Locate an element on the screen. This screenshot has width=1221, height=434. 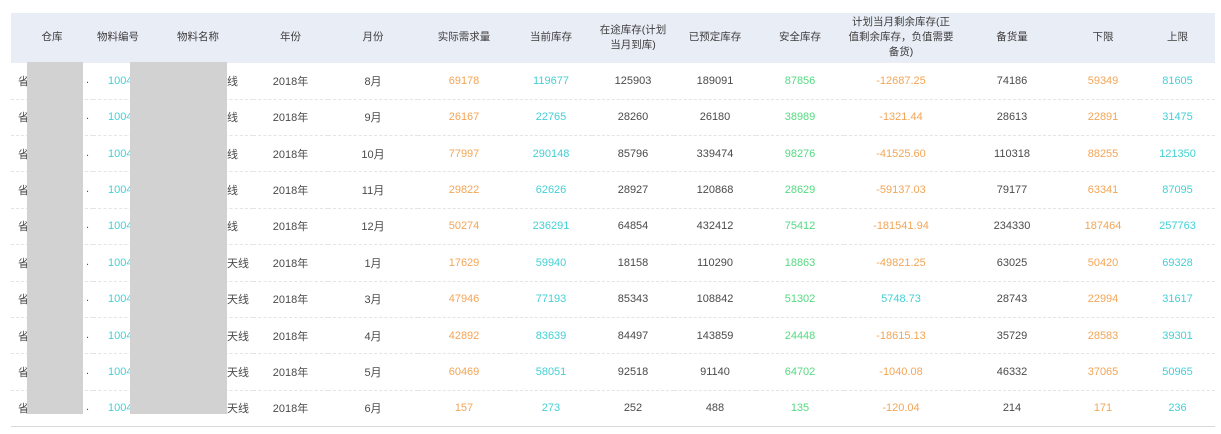
cell-safety-stock: 38989 is located at coordinates (800, 117).